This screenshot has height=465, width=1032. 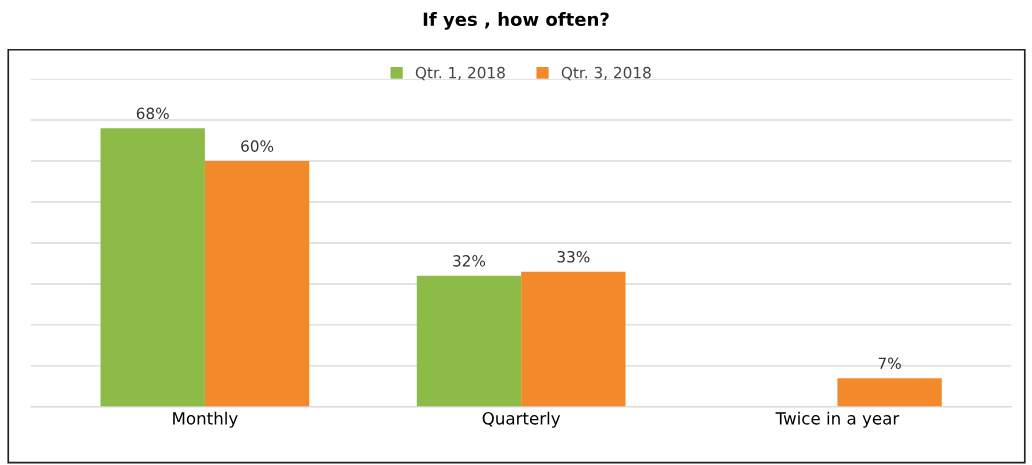 I want to click on x-tick-label: Twice in a year, so click(x=837, y=419).